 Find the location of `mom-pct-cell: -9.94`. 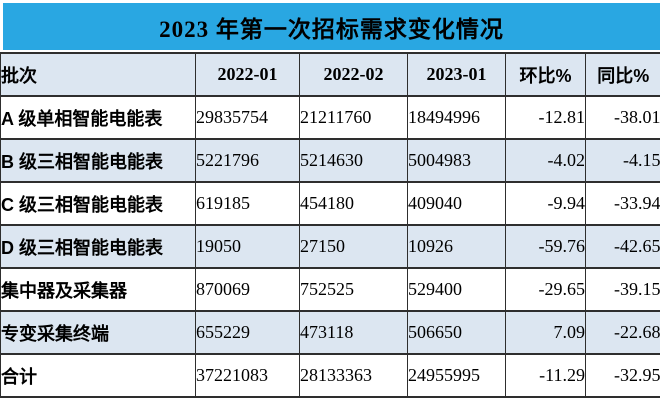

mom-pct-cell: -9.94 is located at coordinates (545, 203).